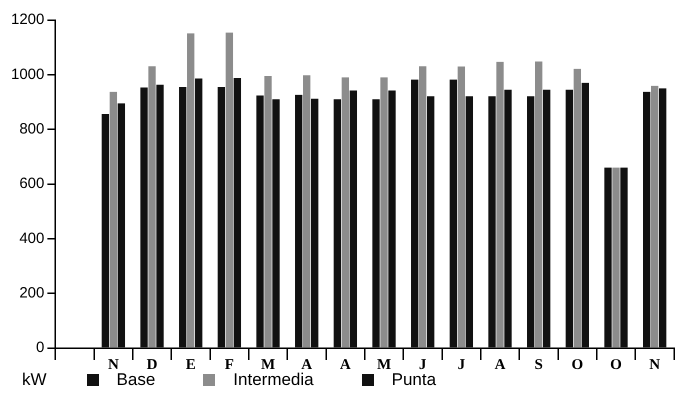  Describe the element at coordinates (152, 364) in the screenshot. I see `x-tick-label: D` at that location.